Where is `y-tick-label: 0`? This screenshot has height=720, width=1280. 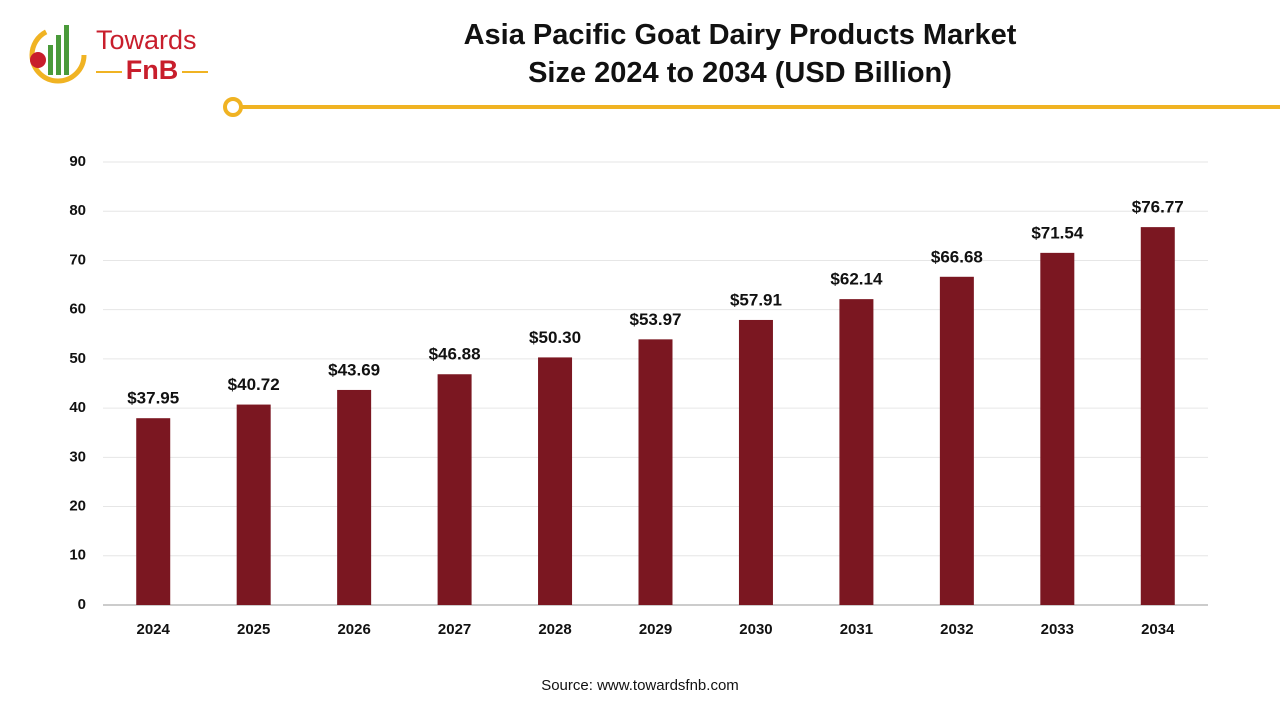 y-tick-label: 0 is located at coordinates (82, 604).